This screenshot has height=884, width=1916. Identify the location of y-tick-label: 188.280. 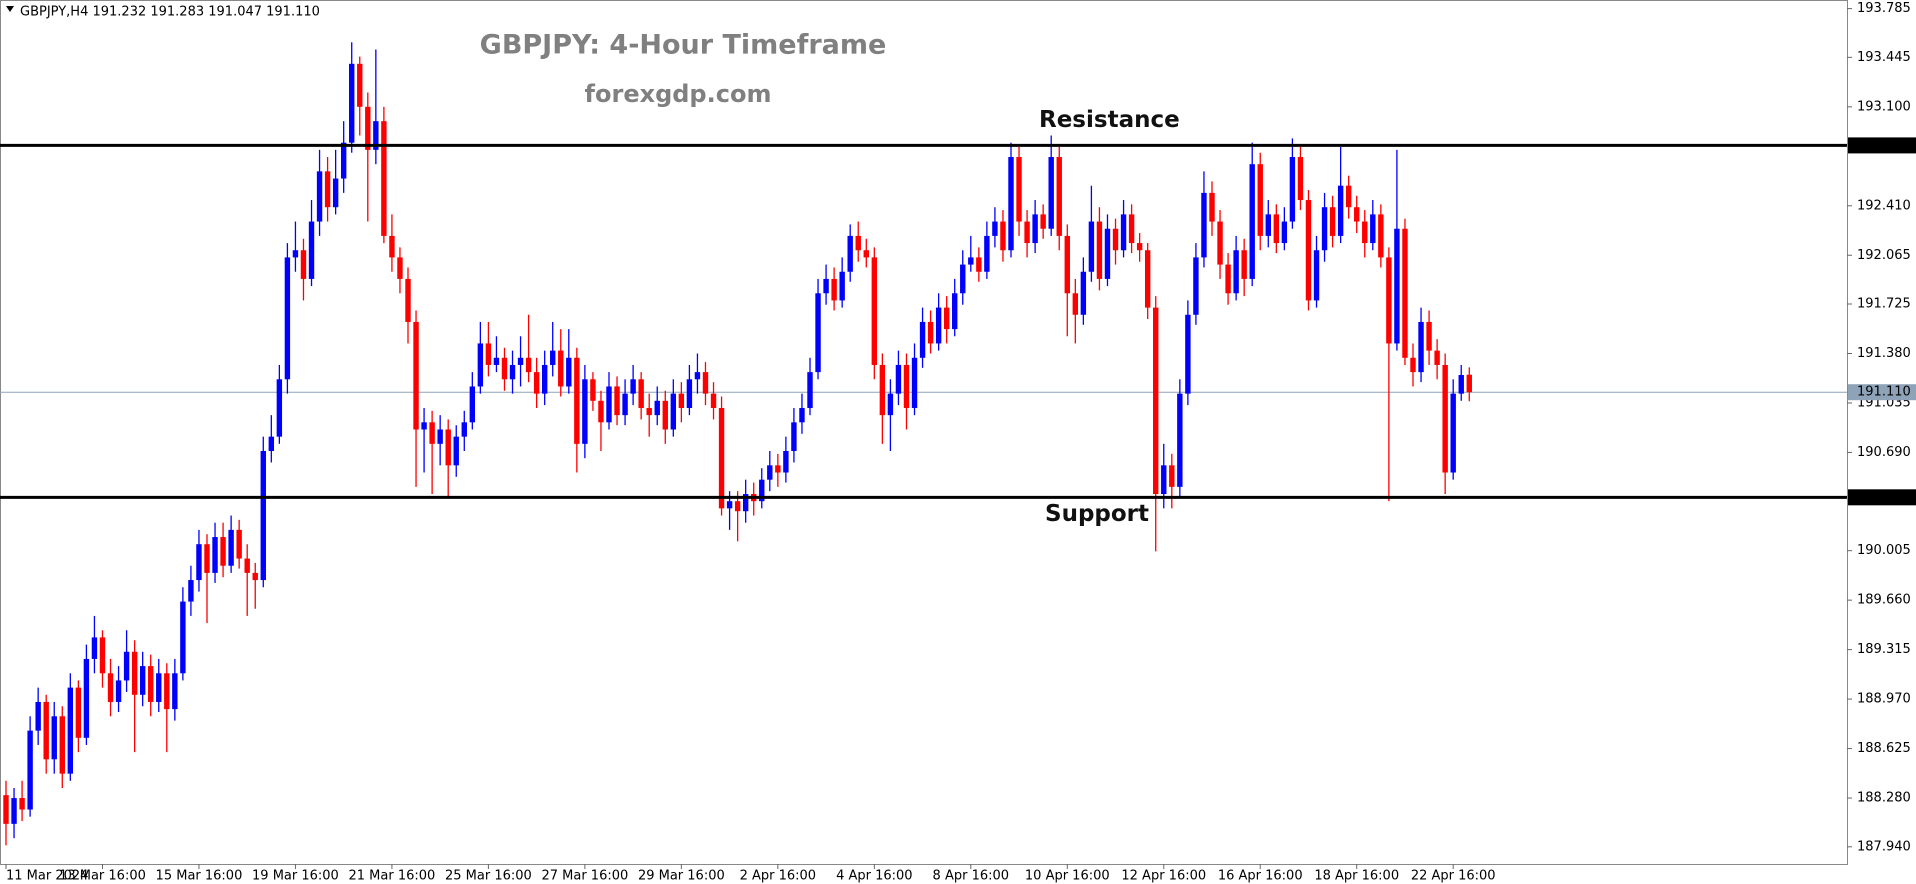
(1884, 798).